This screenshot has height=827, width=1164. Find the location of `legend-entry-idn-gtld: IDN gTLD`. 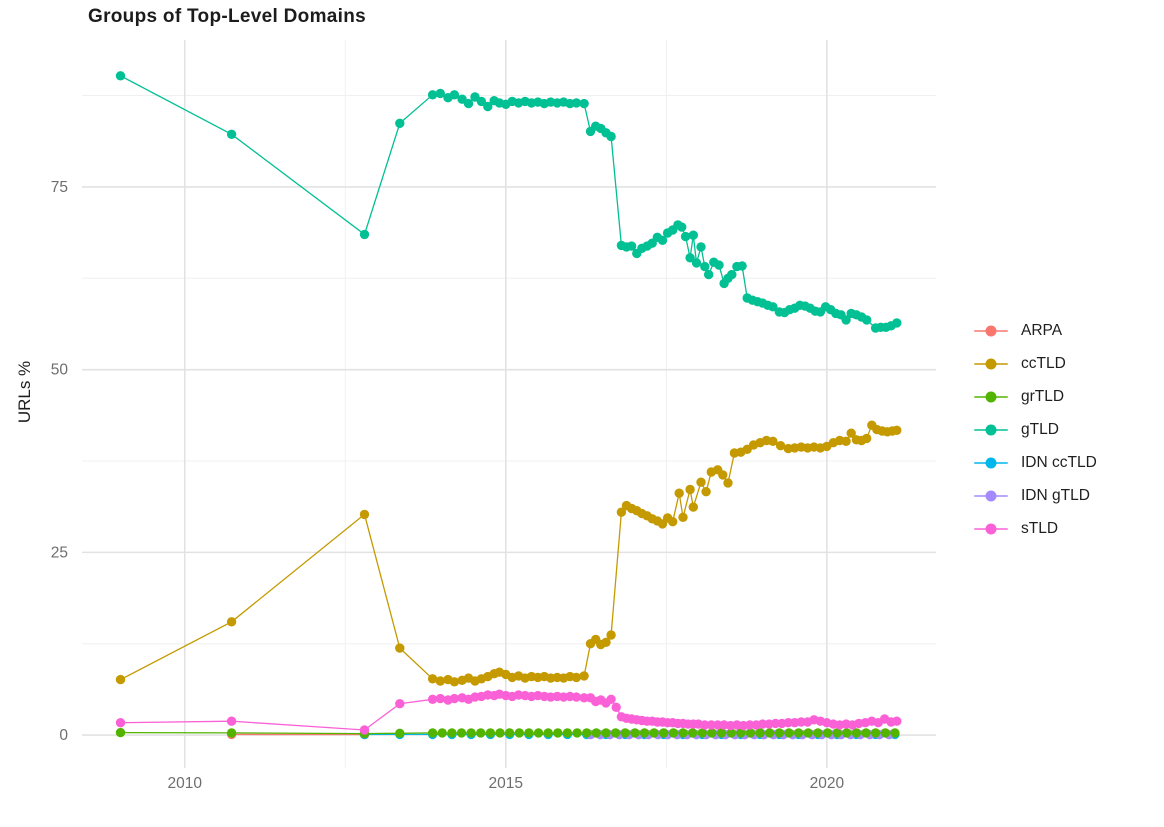

legend-entry-idn-gtld: IDN gTLD is located at coordinates (1035, 495).